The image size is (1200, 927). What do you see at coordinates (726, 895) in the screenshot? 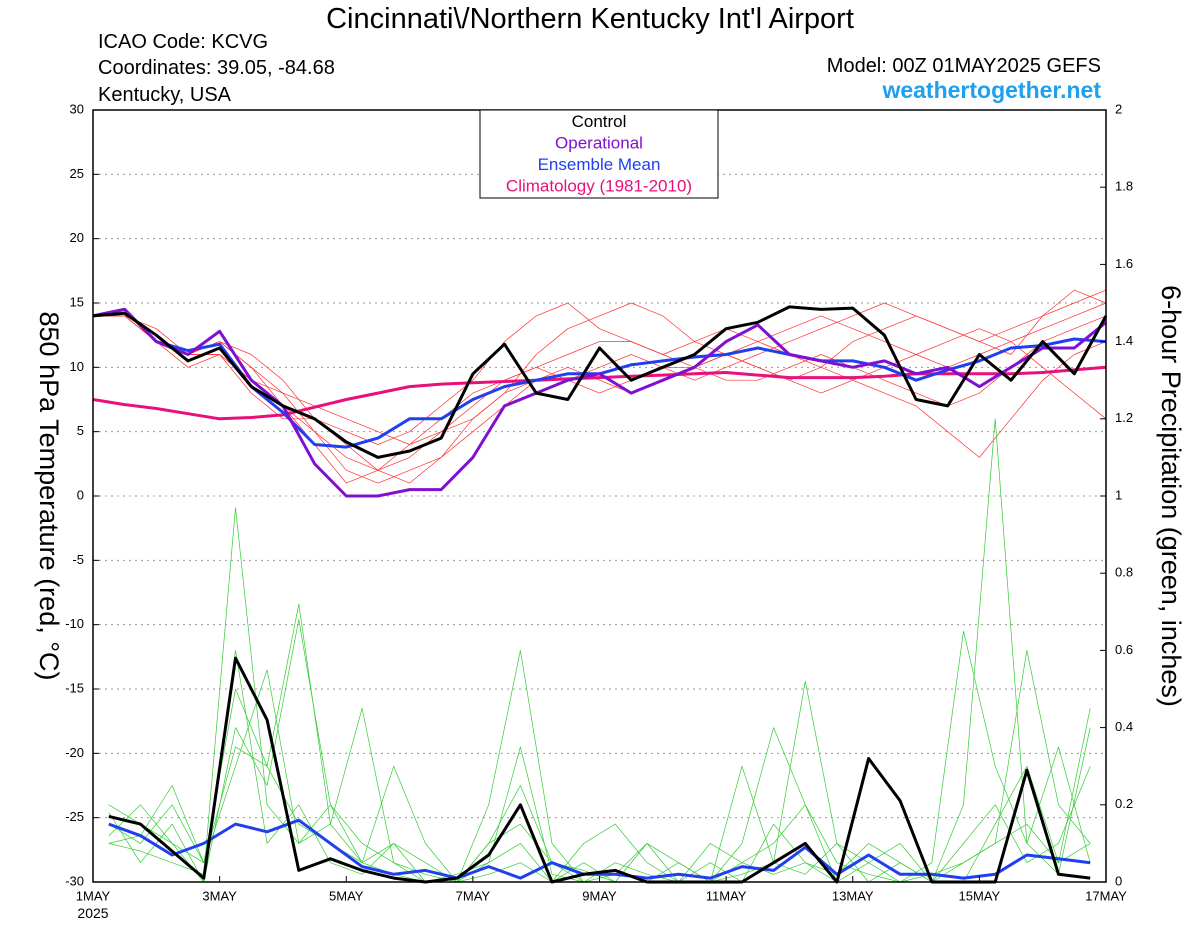
I see `x-tick-label: 11MAY` at bounding box center [726, 895].